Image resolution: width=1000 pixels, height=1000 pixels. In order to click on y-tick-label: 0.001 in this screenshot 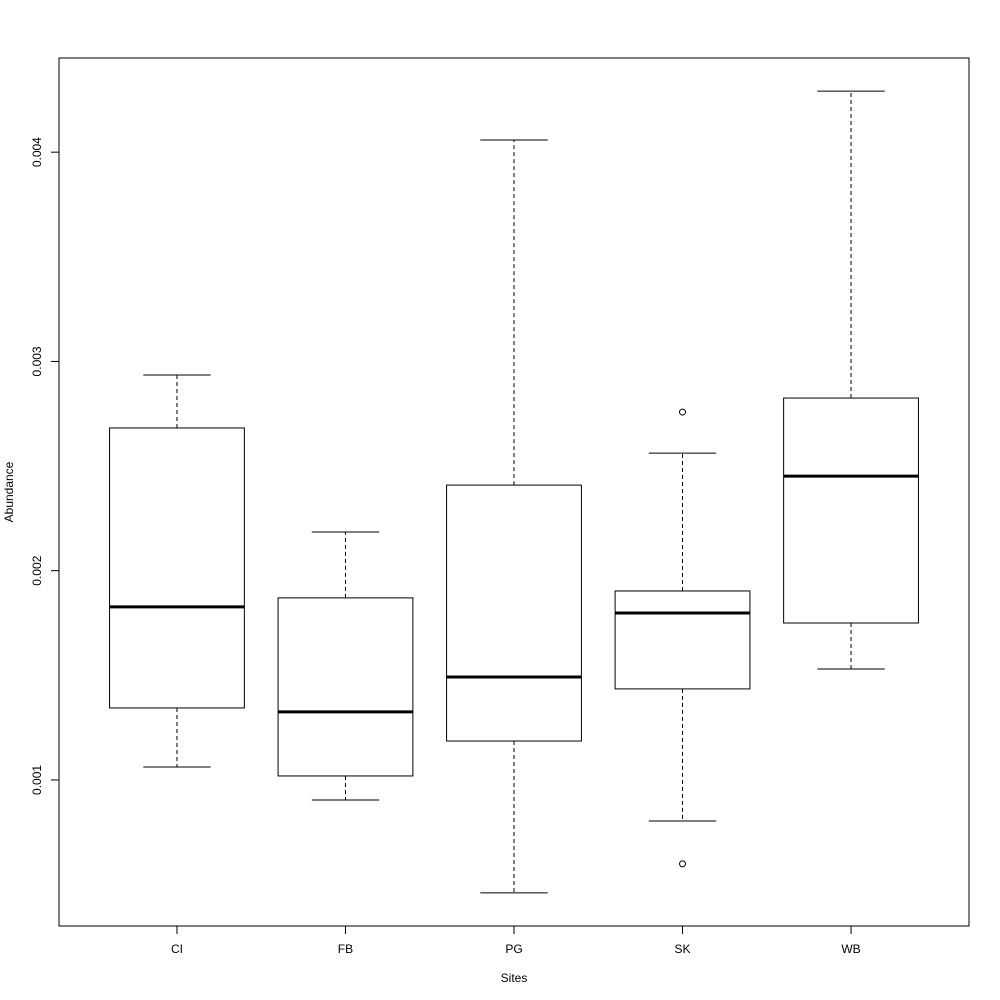, I will do `click(37, 780)`.